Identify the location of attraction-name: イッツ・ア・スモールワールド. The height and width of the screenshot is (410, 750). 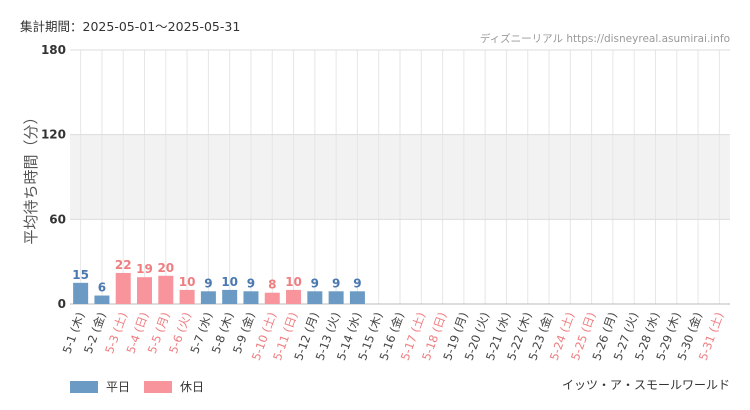
(645, 385).